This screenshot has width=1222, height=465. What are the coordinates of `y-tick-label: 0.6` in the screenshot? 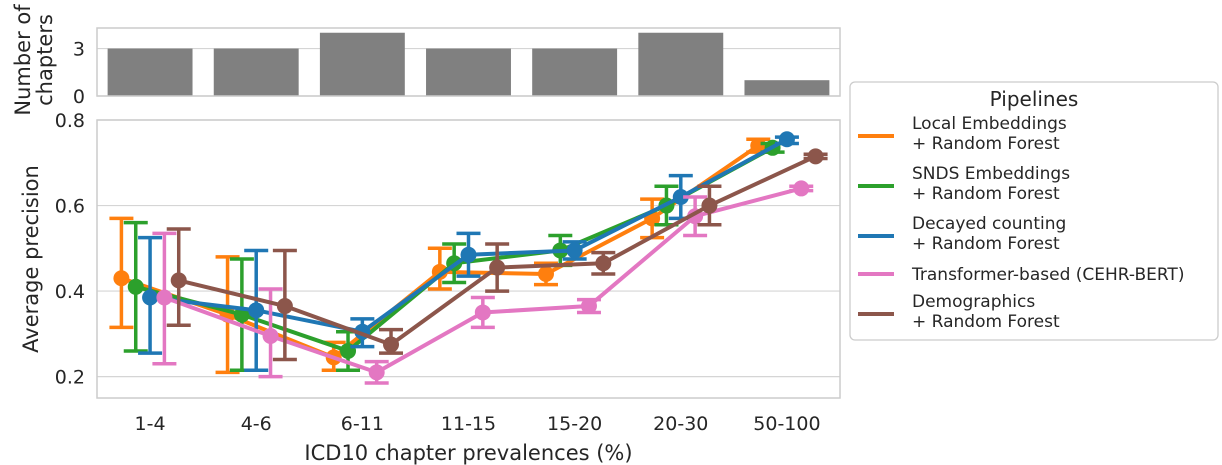 It's located at (70, 207).